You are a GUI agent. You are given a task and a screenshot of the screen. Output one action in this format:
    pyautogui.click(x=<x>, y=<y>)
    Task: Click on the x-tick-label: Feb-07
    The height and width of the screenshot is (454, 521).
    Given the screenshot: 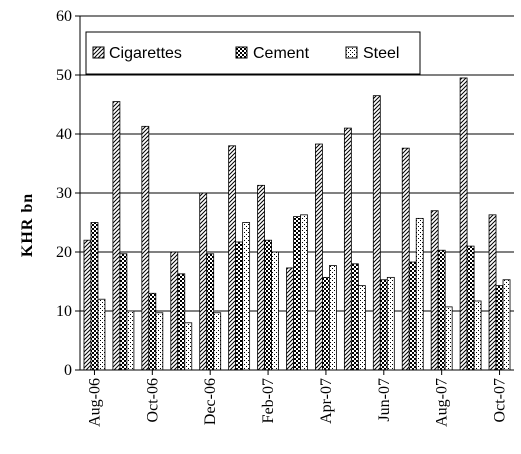 What is the action you would take?
    pyautogui.click(x=268, y=400)
    